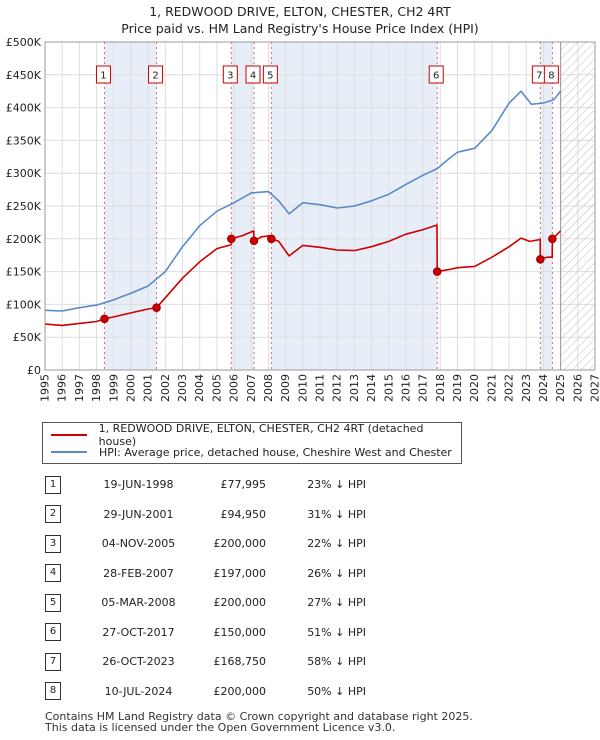 This screenshot has width=600, height=740. What do you see at coordinates (226, 515) in the screenshot?
I see `table-cell: £94,950` at bounding box center [226, 515].